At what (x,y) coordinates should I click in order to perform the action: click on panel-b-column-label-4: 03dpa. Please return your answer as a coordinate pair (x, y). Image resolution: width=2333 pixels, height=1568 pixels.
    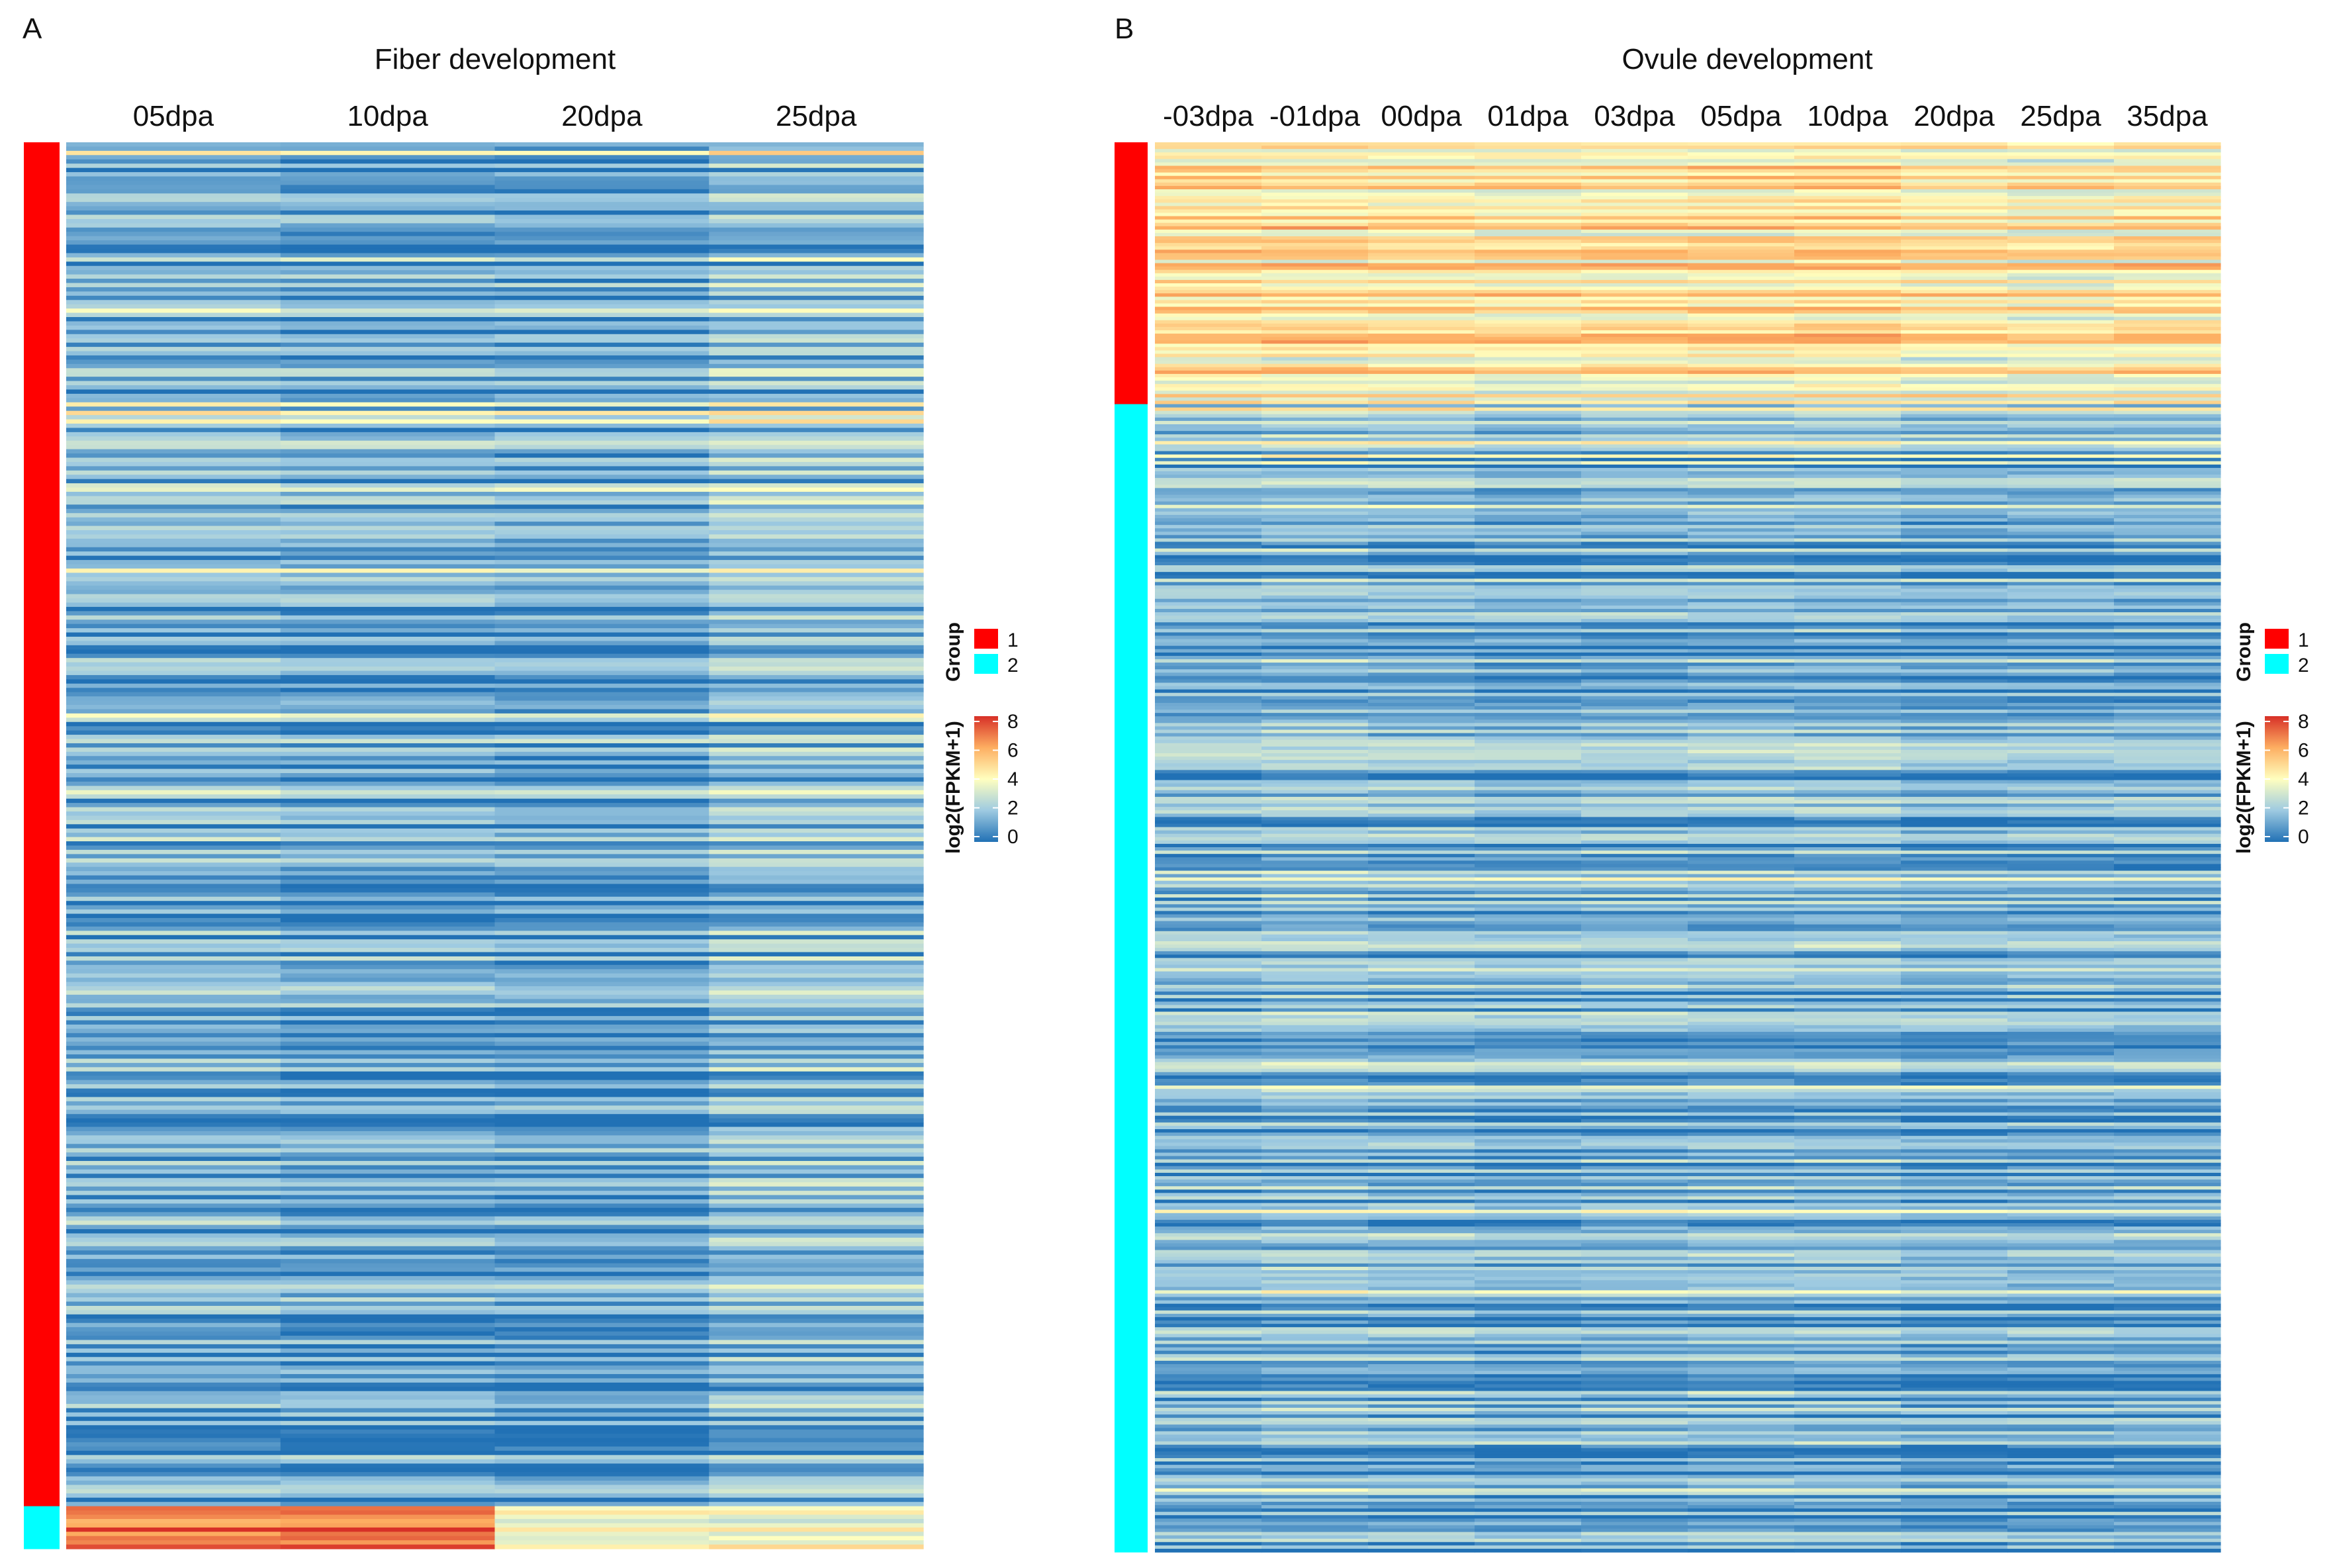
    Looking at the image, I should click on (1634, 116).